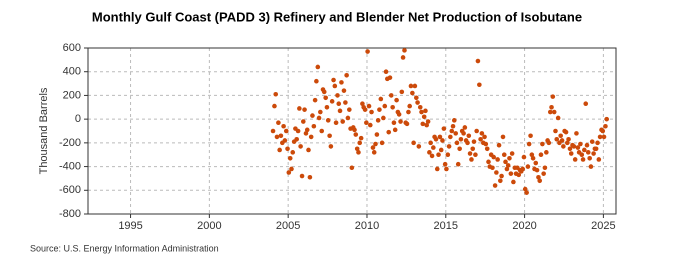  I want to click on y-tick-label: 600, so click(72, 48).